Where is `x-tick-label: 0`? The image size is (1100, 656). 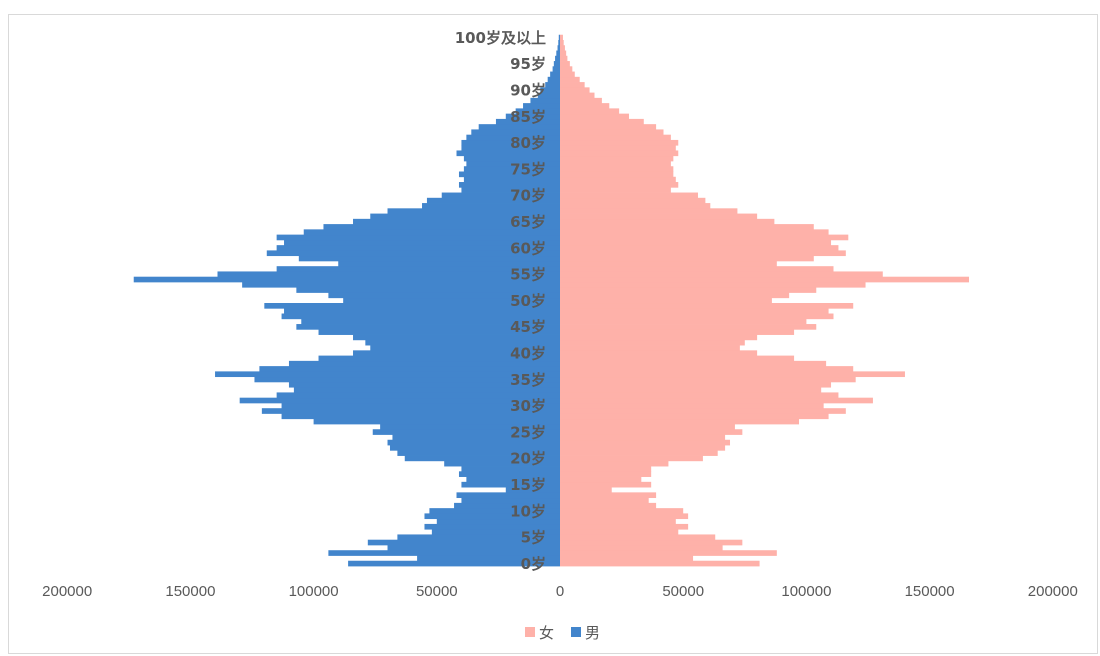 x-tick-label: 0 is located at coordinates (560, 591).